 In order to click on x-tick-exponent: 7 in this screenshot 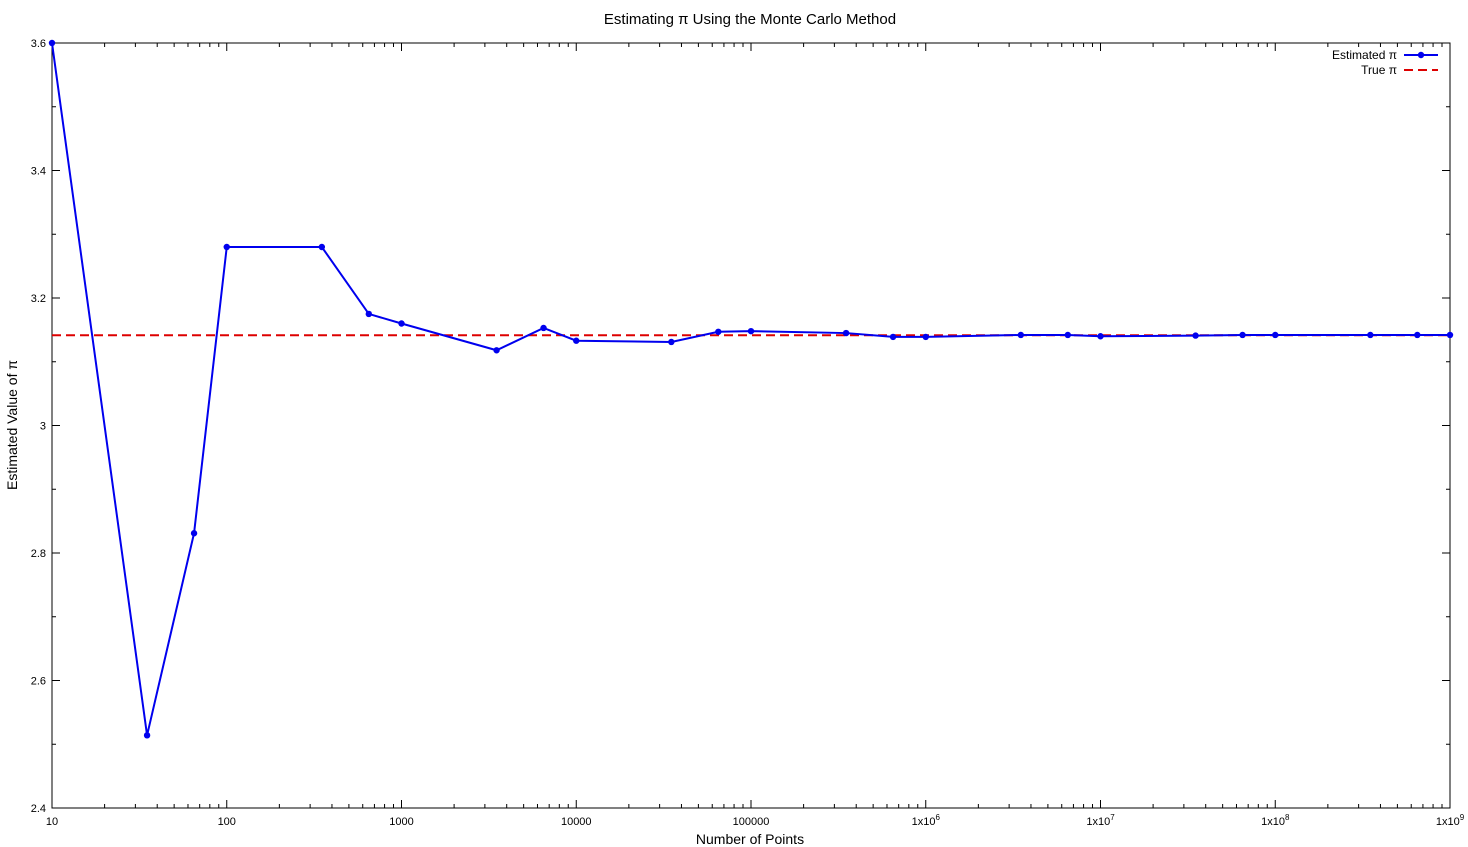, I will do `click(1112, 817)`.